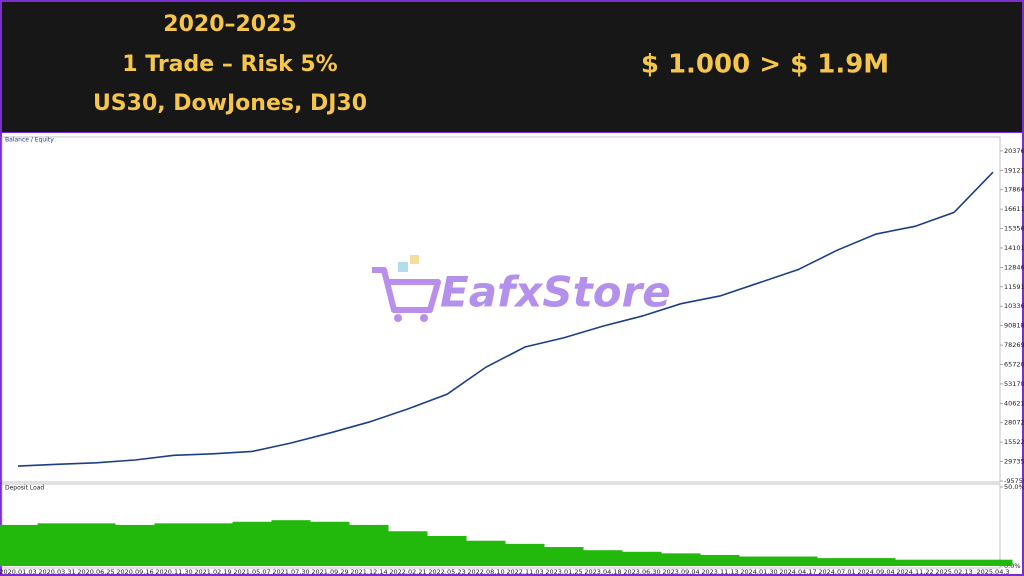  I want to click on y-tick-label: 203762, so click(1014, 151).